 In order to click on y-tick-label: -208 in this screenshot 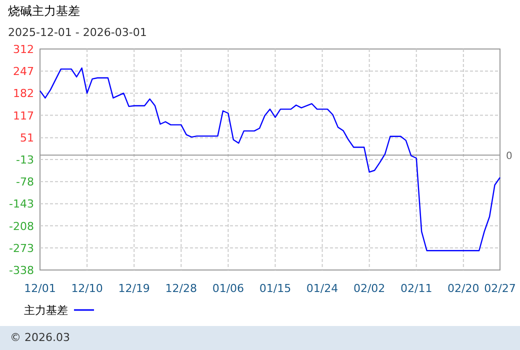, I will do `click(21, 226)`.